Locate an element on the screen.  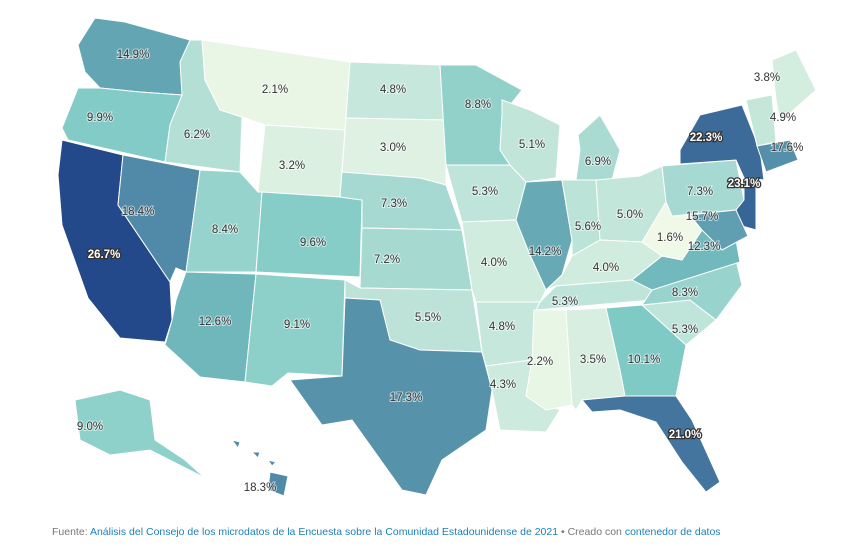
value-label-IA: 5.3% is located at coordinates (485, 192).